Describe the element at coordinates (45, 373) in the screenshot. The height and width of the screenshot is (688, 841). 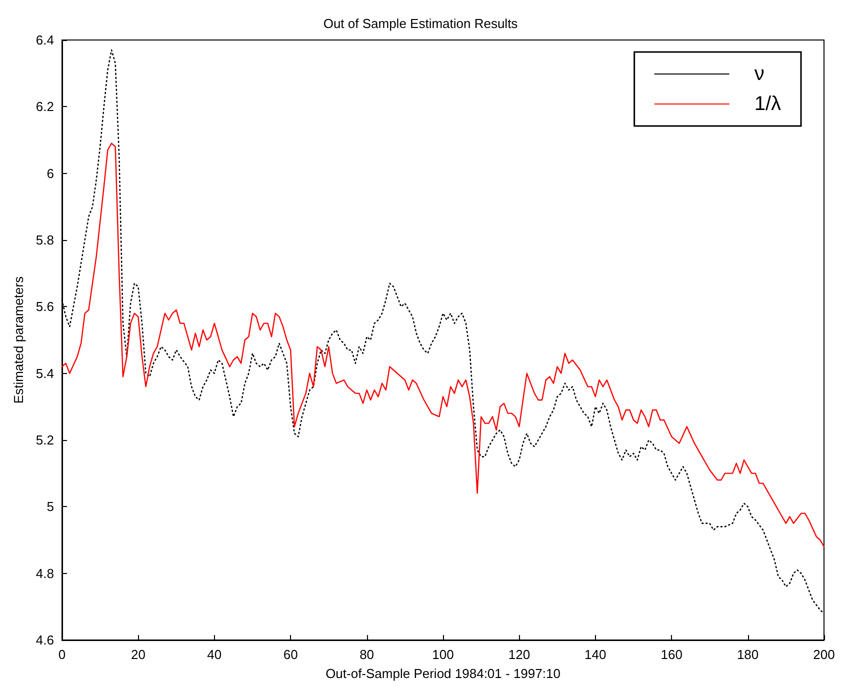
I see `y-tick-label: 5.4` at that location.